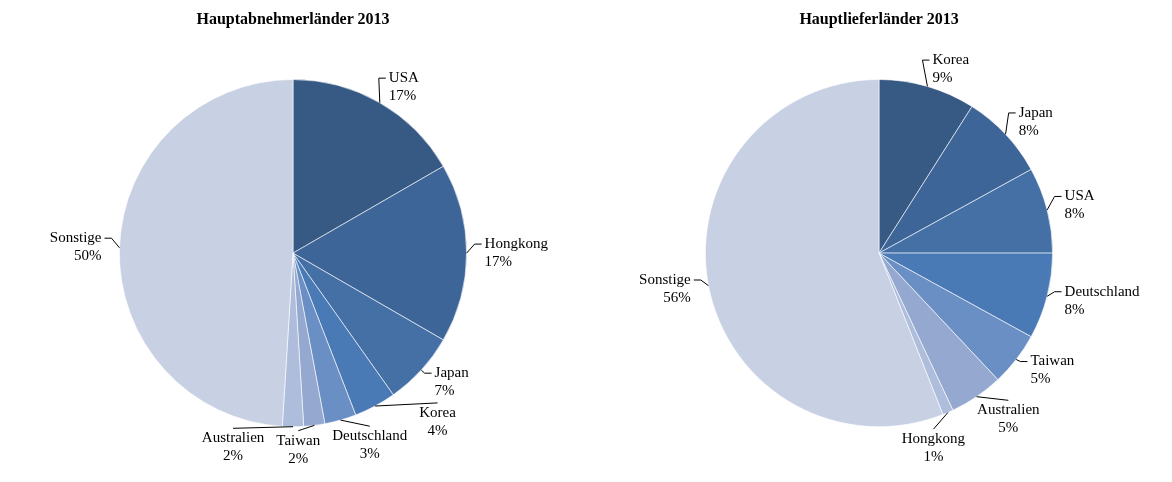 The width and height of the screenshot is (1172, 482). Describe the element at coordinates (293, 18) in the screenshot. I see `chart-title: Hauptabnehmerländer 2013` at that location.